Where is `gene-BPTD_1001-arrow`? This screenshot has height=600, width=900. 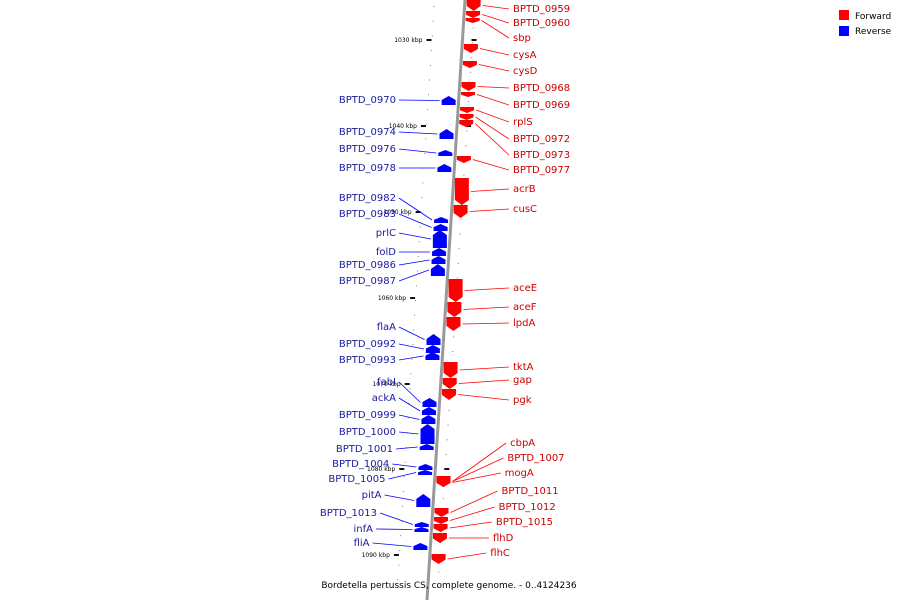
gene-BPTD_1001-arrow is located at coordinates (426, 447).